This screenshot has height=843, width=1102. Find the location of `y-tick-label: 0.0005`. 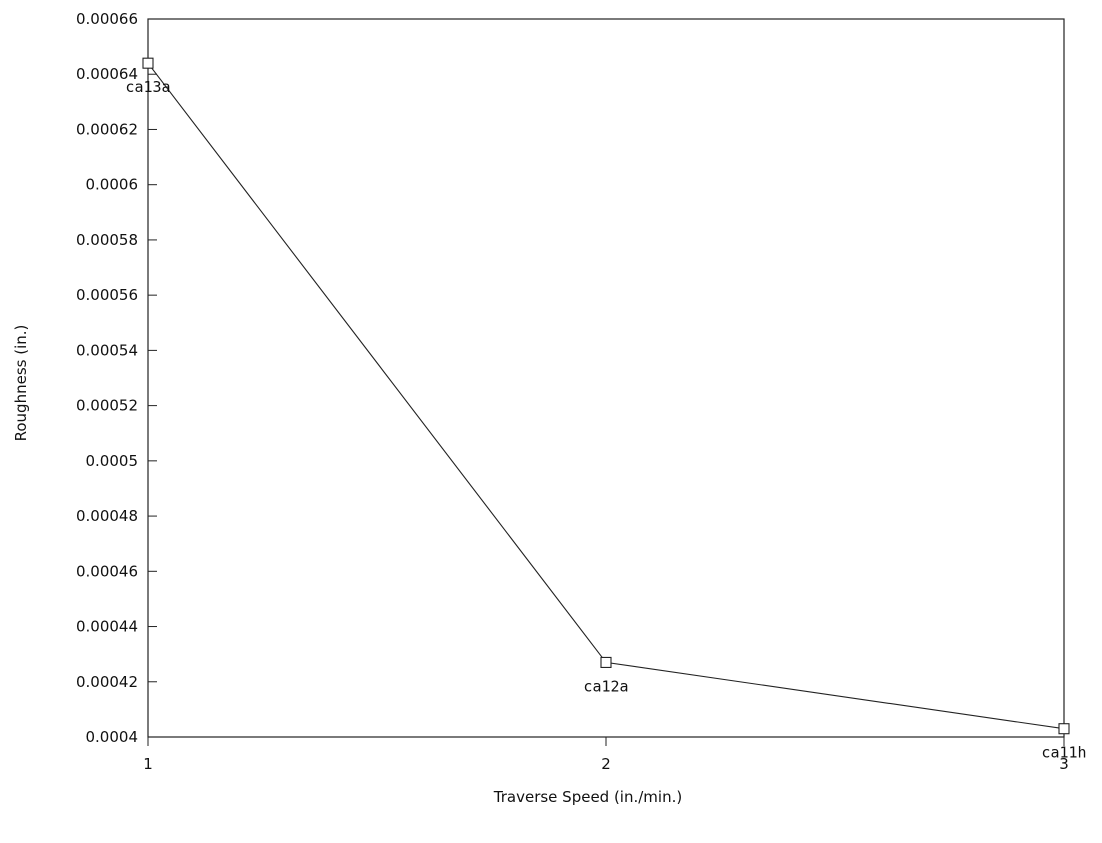

y-tick-label: 0.0005 is located at coordinates (112, 461).